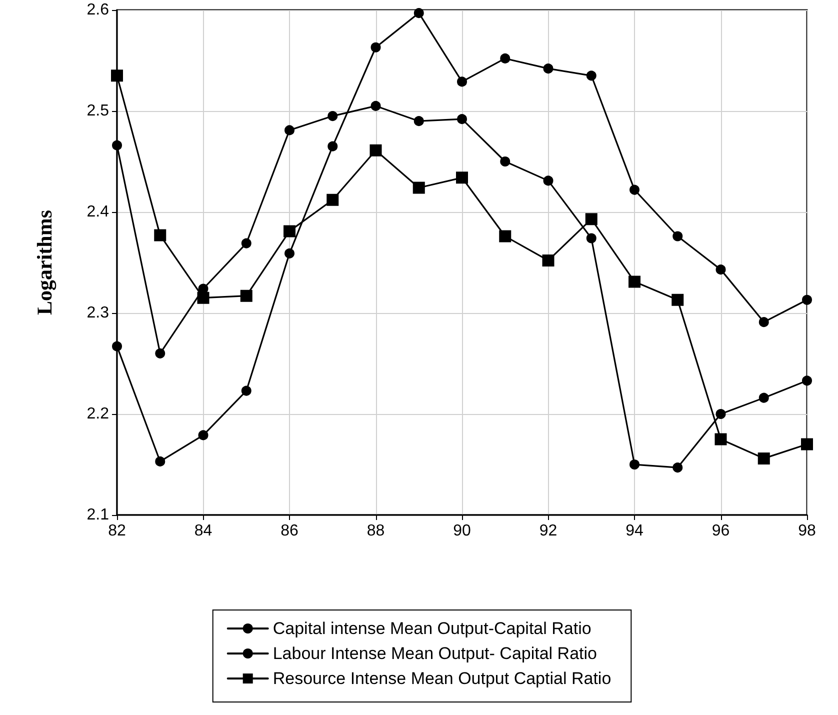 Image resolution: width=838 pixels, height=715 pixels. What do you see at coordinates (98, 414) in the screenshot?
I see `y-tick-label: 2.2` at bounding box center [98, 414].